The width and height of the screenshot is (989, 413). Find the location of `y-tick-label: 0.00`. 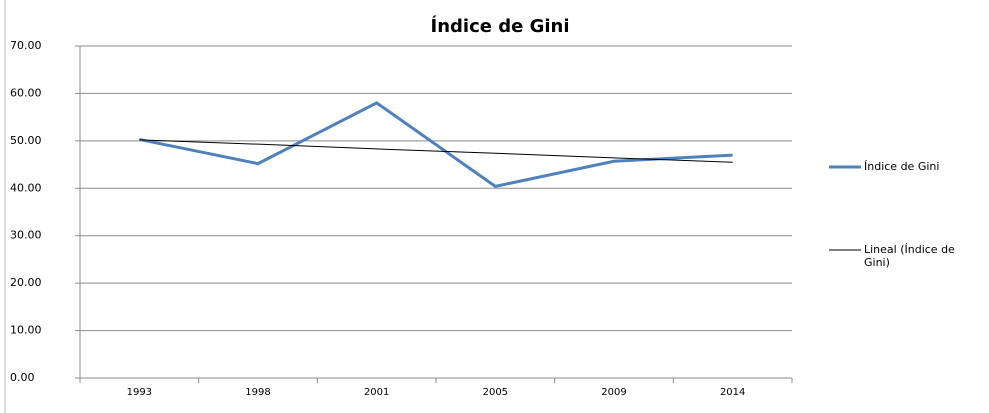

y-tick-label: 0.00 is located at coordinates (22, 377).